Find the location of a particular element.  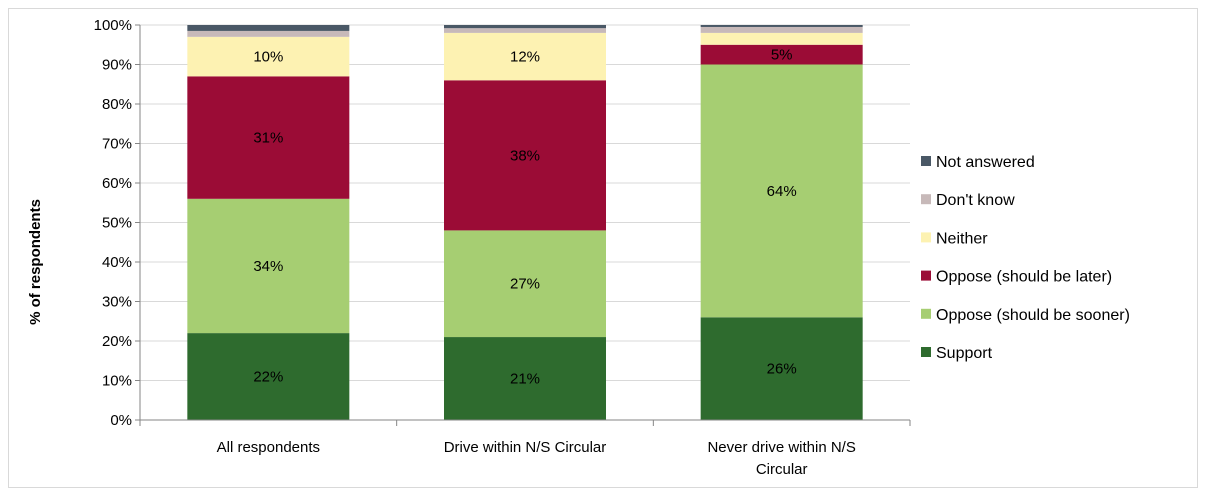

data-label: 12% is located at coordinates (525, 57).